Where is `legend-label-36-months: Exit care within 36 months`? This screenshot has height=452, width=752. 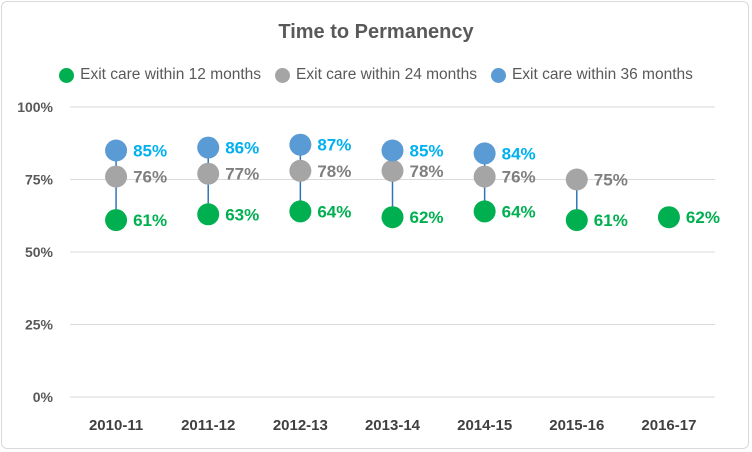
legend-label-36-months: Exit care within 36 months is located at coordinates (602, 74).